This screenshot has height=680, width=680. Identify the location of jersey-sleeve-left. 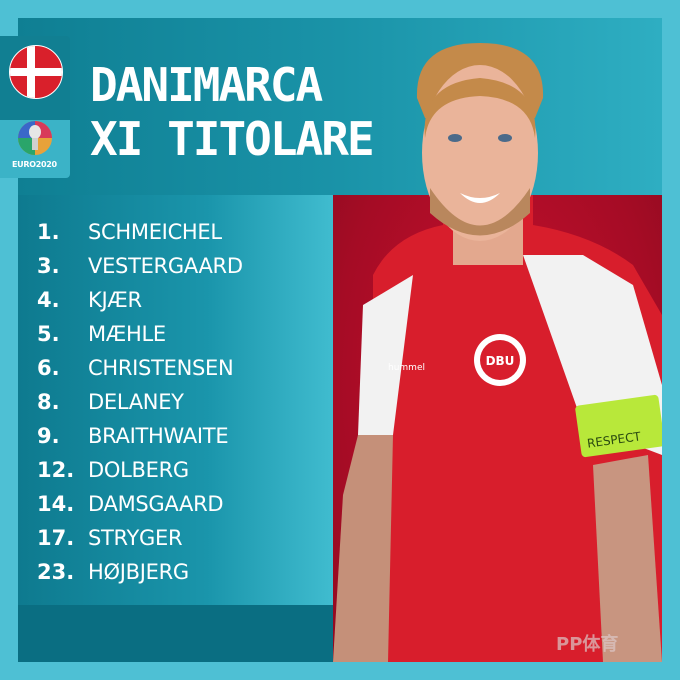
(385, 355).